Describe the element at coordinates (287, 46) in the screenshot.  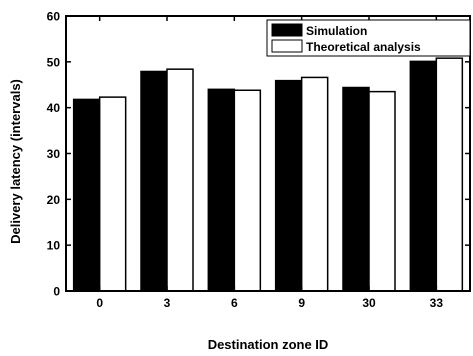
I see `legend-swatch-theoretical-analysis` at that location.